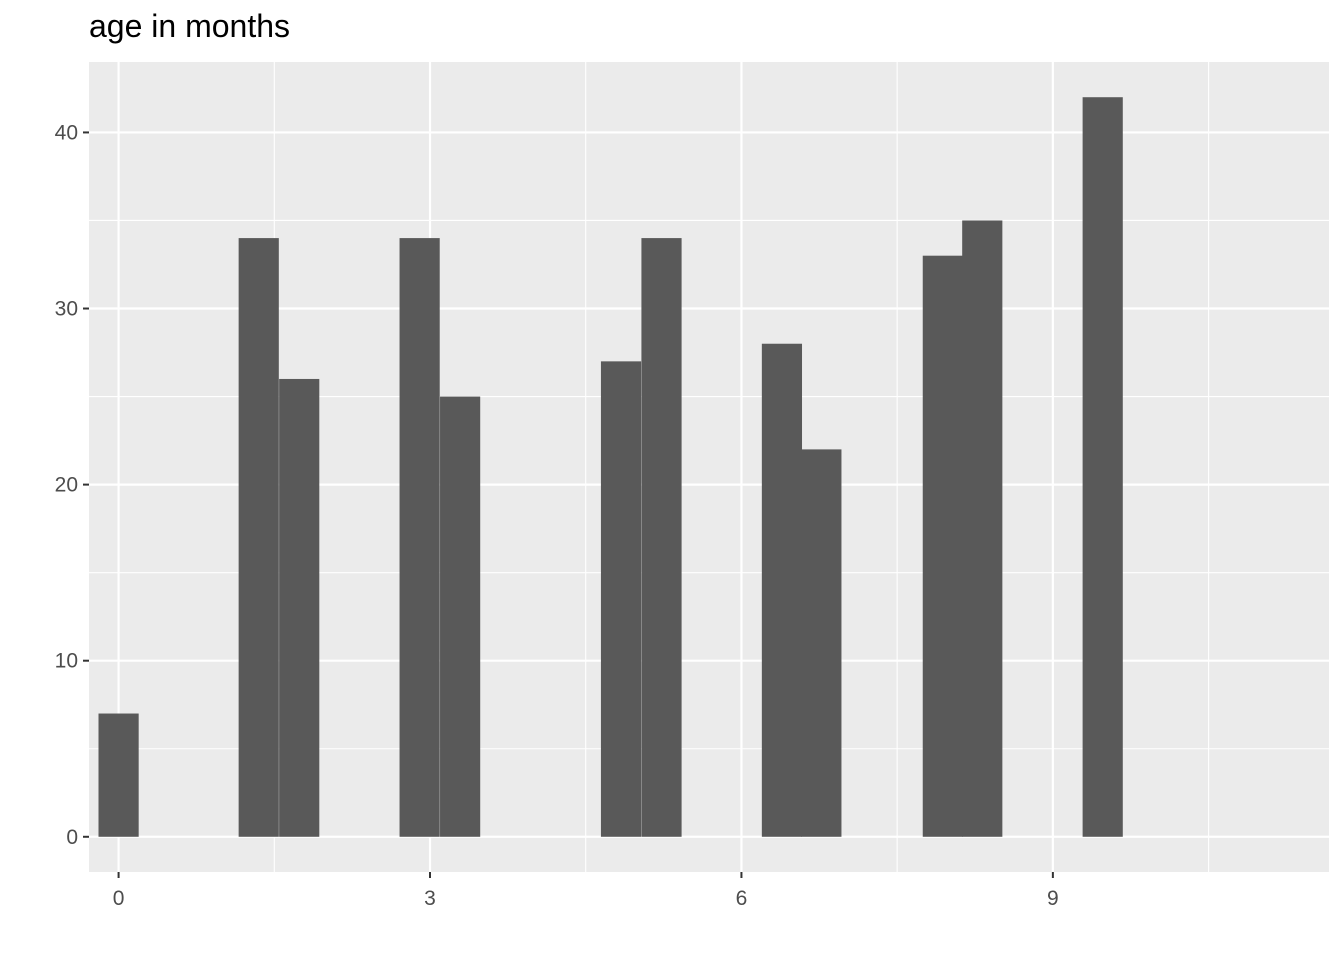 Image resolution: width=1344 pixels, height=960 pixels. What do you see at coordinates (66, 309) in the screenshot?
I see `y-tick-label: 30` at bounding box center [66, 309].